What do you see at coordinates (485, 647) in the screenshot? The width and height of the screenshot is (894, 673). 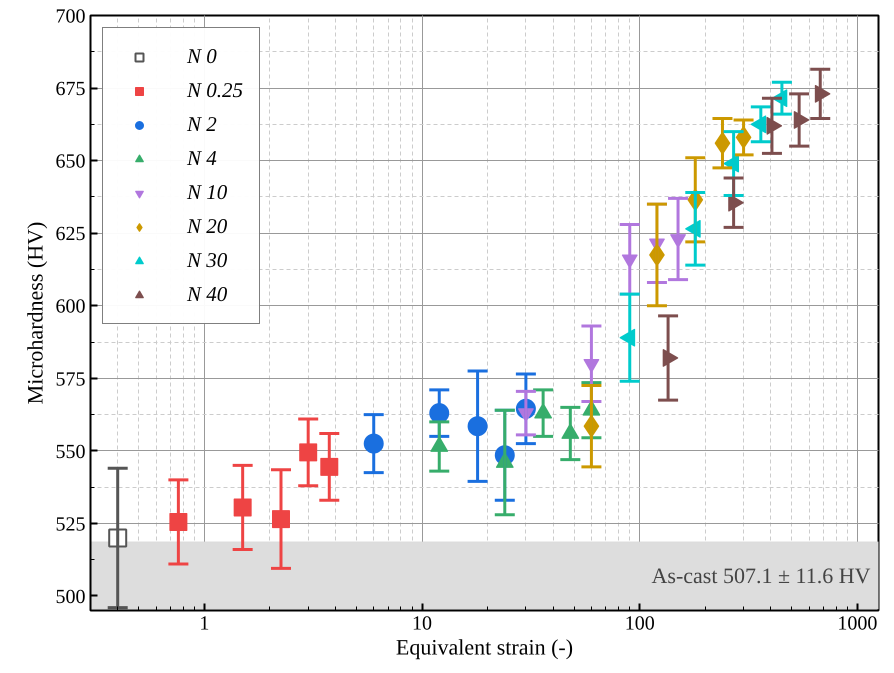 I see `x-axis-title: Equivalent strain (-)` at bounding box center [485, 647].